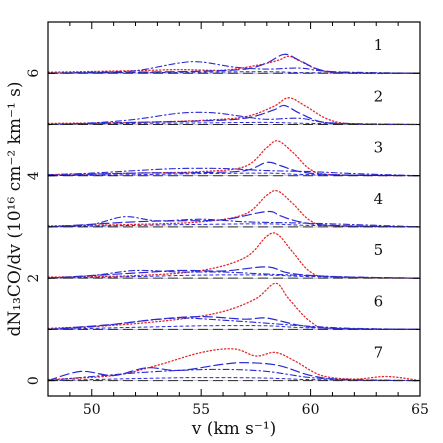 The height and width of the screenshot is (443, 443). Describe the element at coordinates (34, 73) in the screenshot. I see `y-tick-label: 6` at that location.